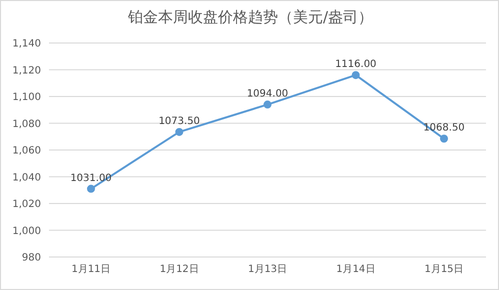 The height and width of the screenshot is (290, 499). Describe the element at coordinates (26, 44) in the screenshot. I see `y-tick-label: 1,140` at that location.